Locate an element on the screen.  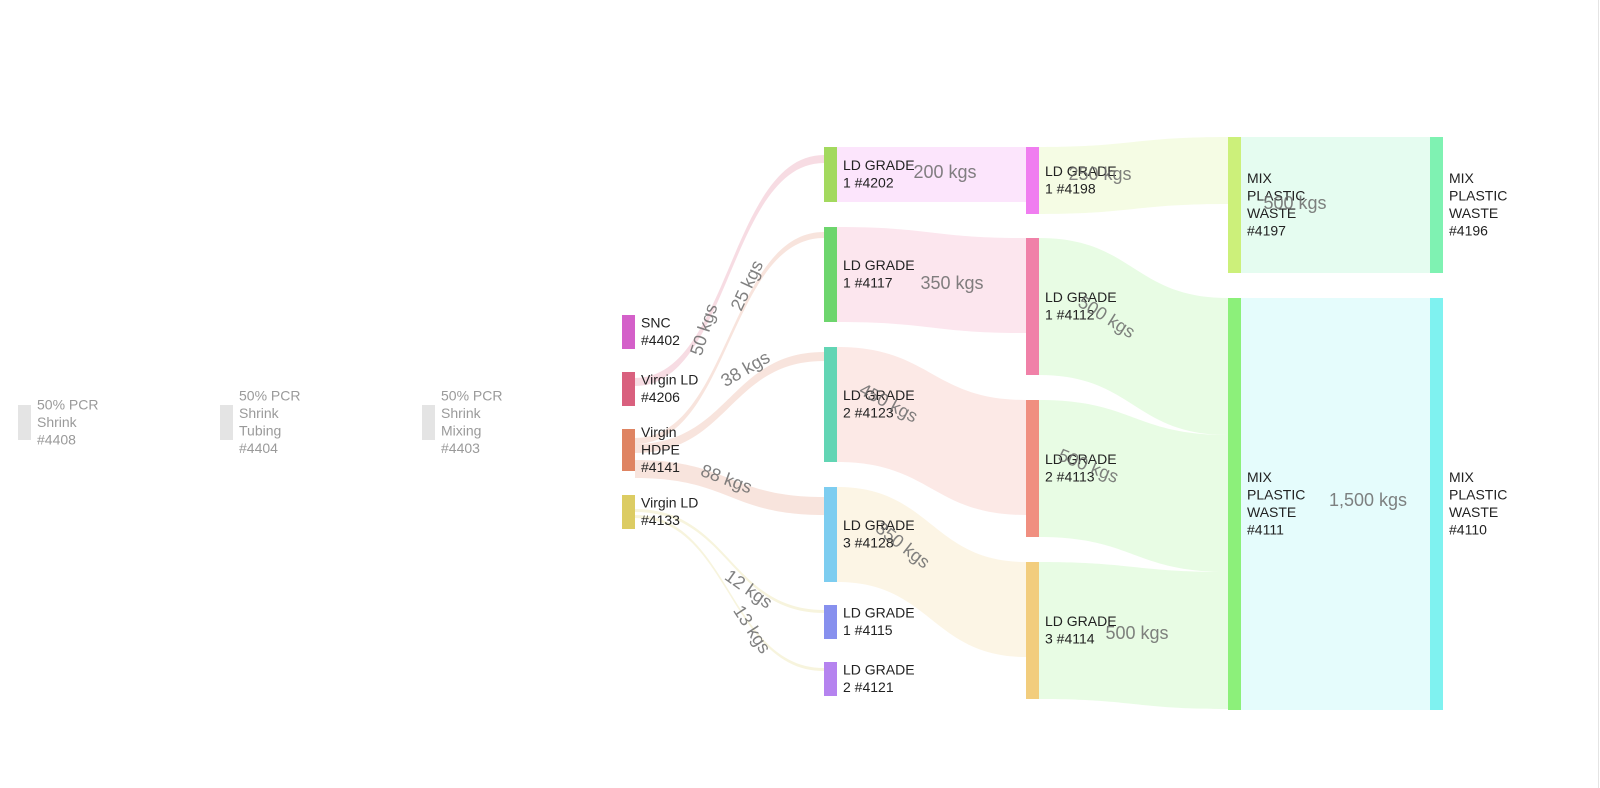
node-4110: MIX PLASTIC WASTE #4110 is located at coordinates (1468, 504).